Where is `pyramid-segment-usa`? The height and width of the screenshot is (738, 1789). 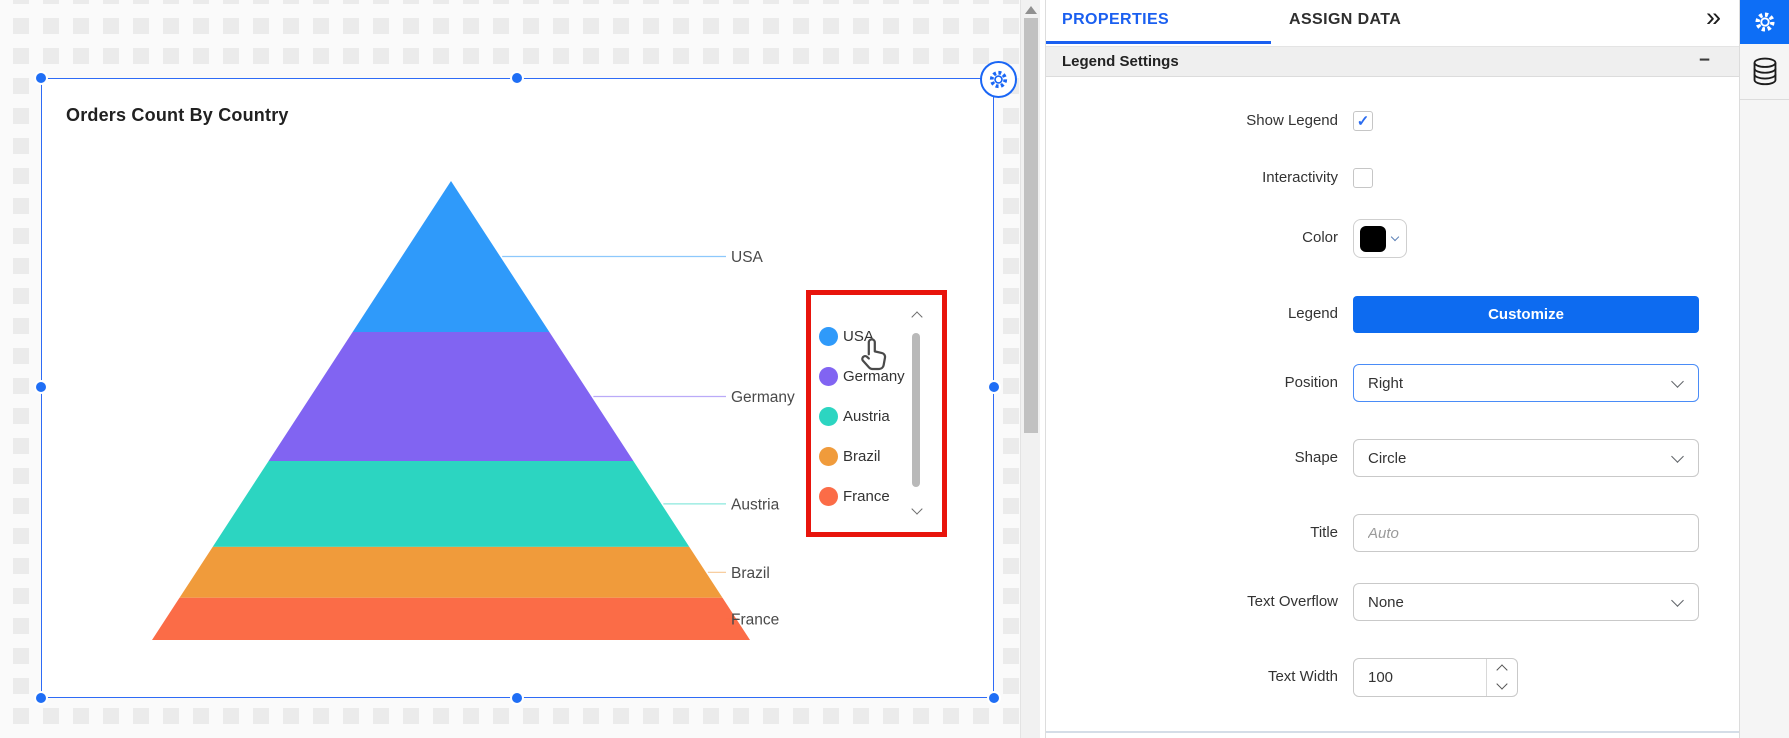 pyramid-segment-usa is located at coordinates (451, 257).